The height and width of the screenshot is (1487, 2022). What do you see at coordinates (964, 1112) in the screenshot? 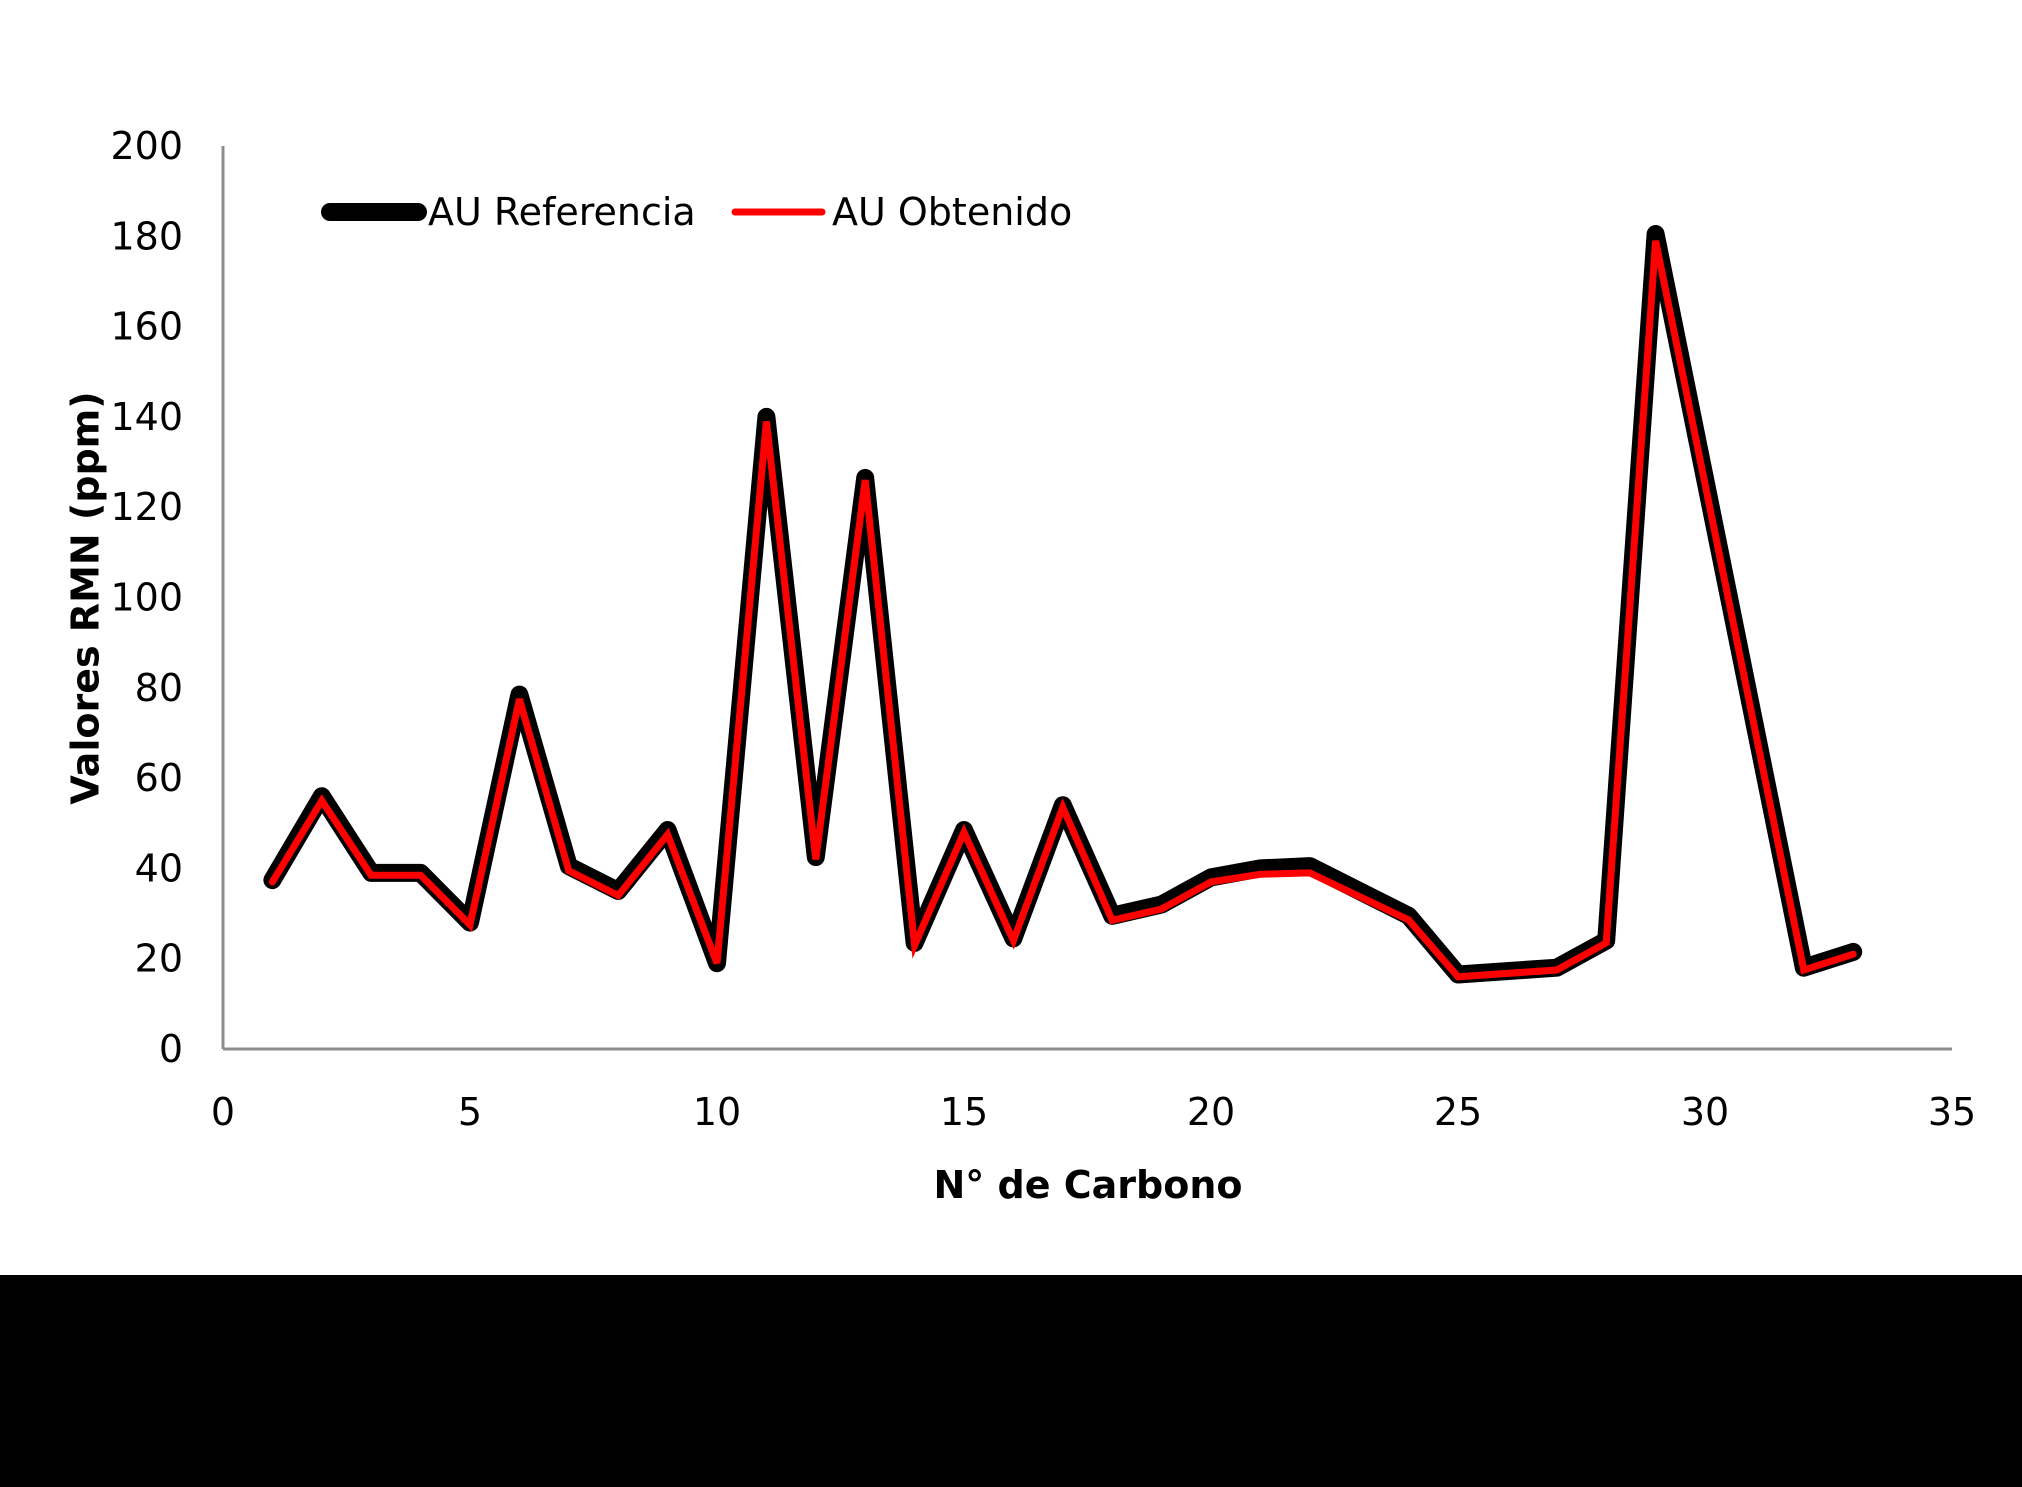
I see `x-tick-label: 15` at bounding box center [964, 1112].